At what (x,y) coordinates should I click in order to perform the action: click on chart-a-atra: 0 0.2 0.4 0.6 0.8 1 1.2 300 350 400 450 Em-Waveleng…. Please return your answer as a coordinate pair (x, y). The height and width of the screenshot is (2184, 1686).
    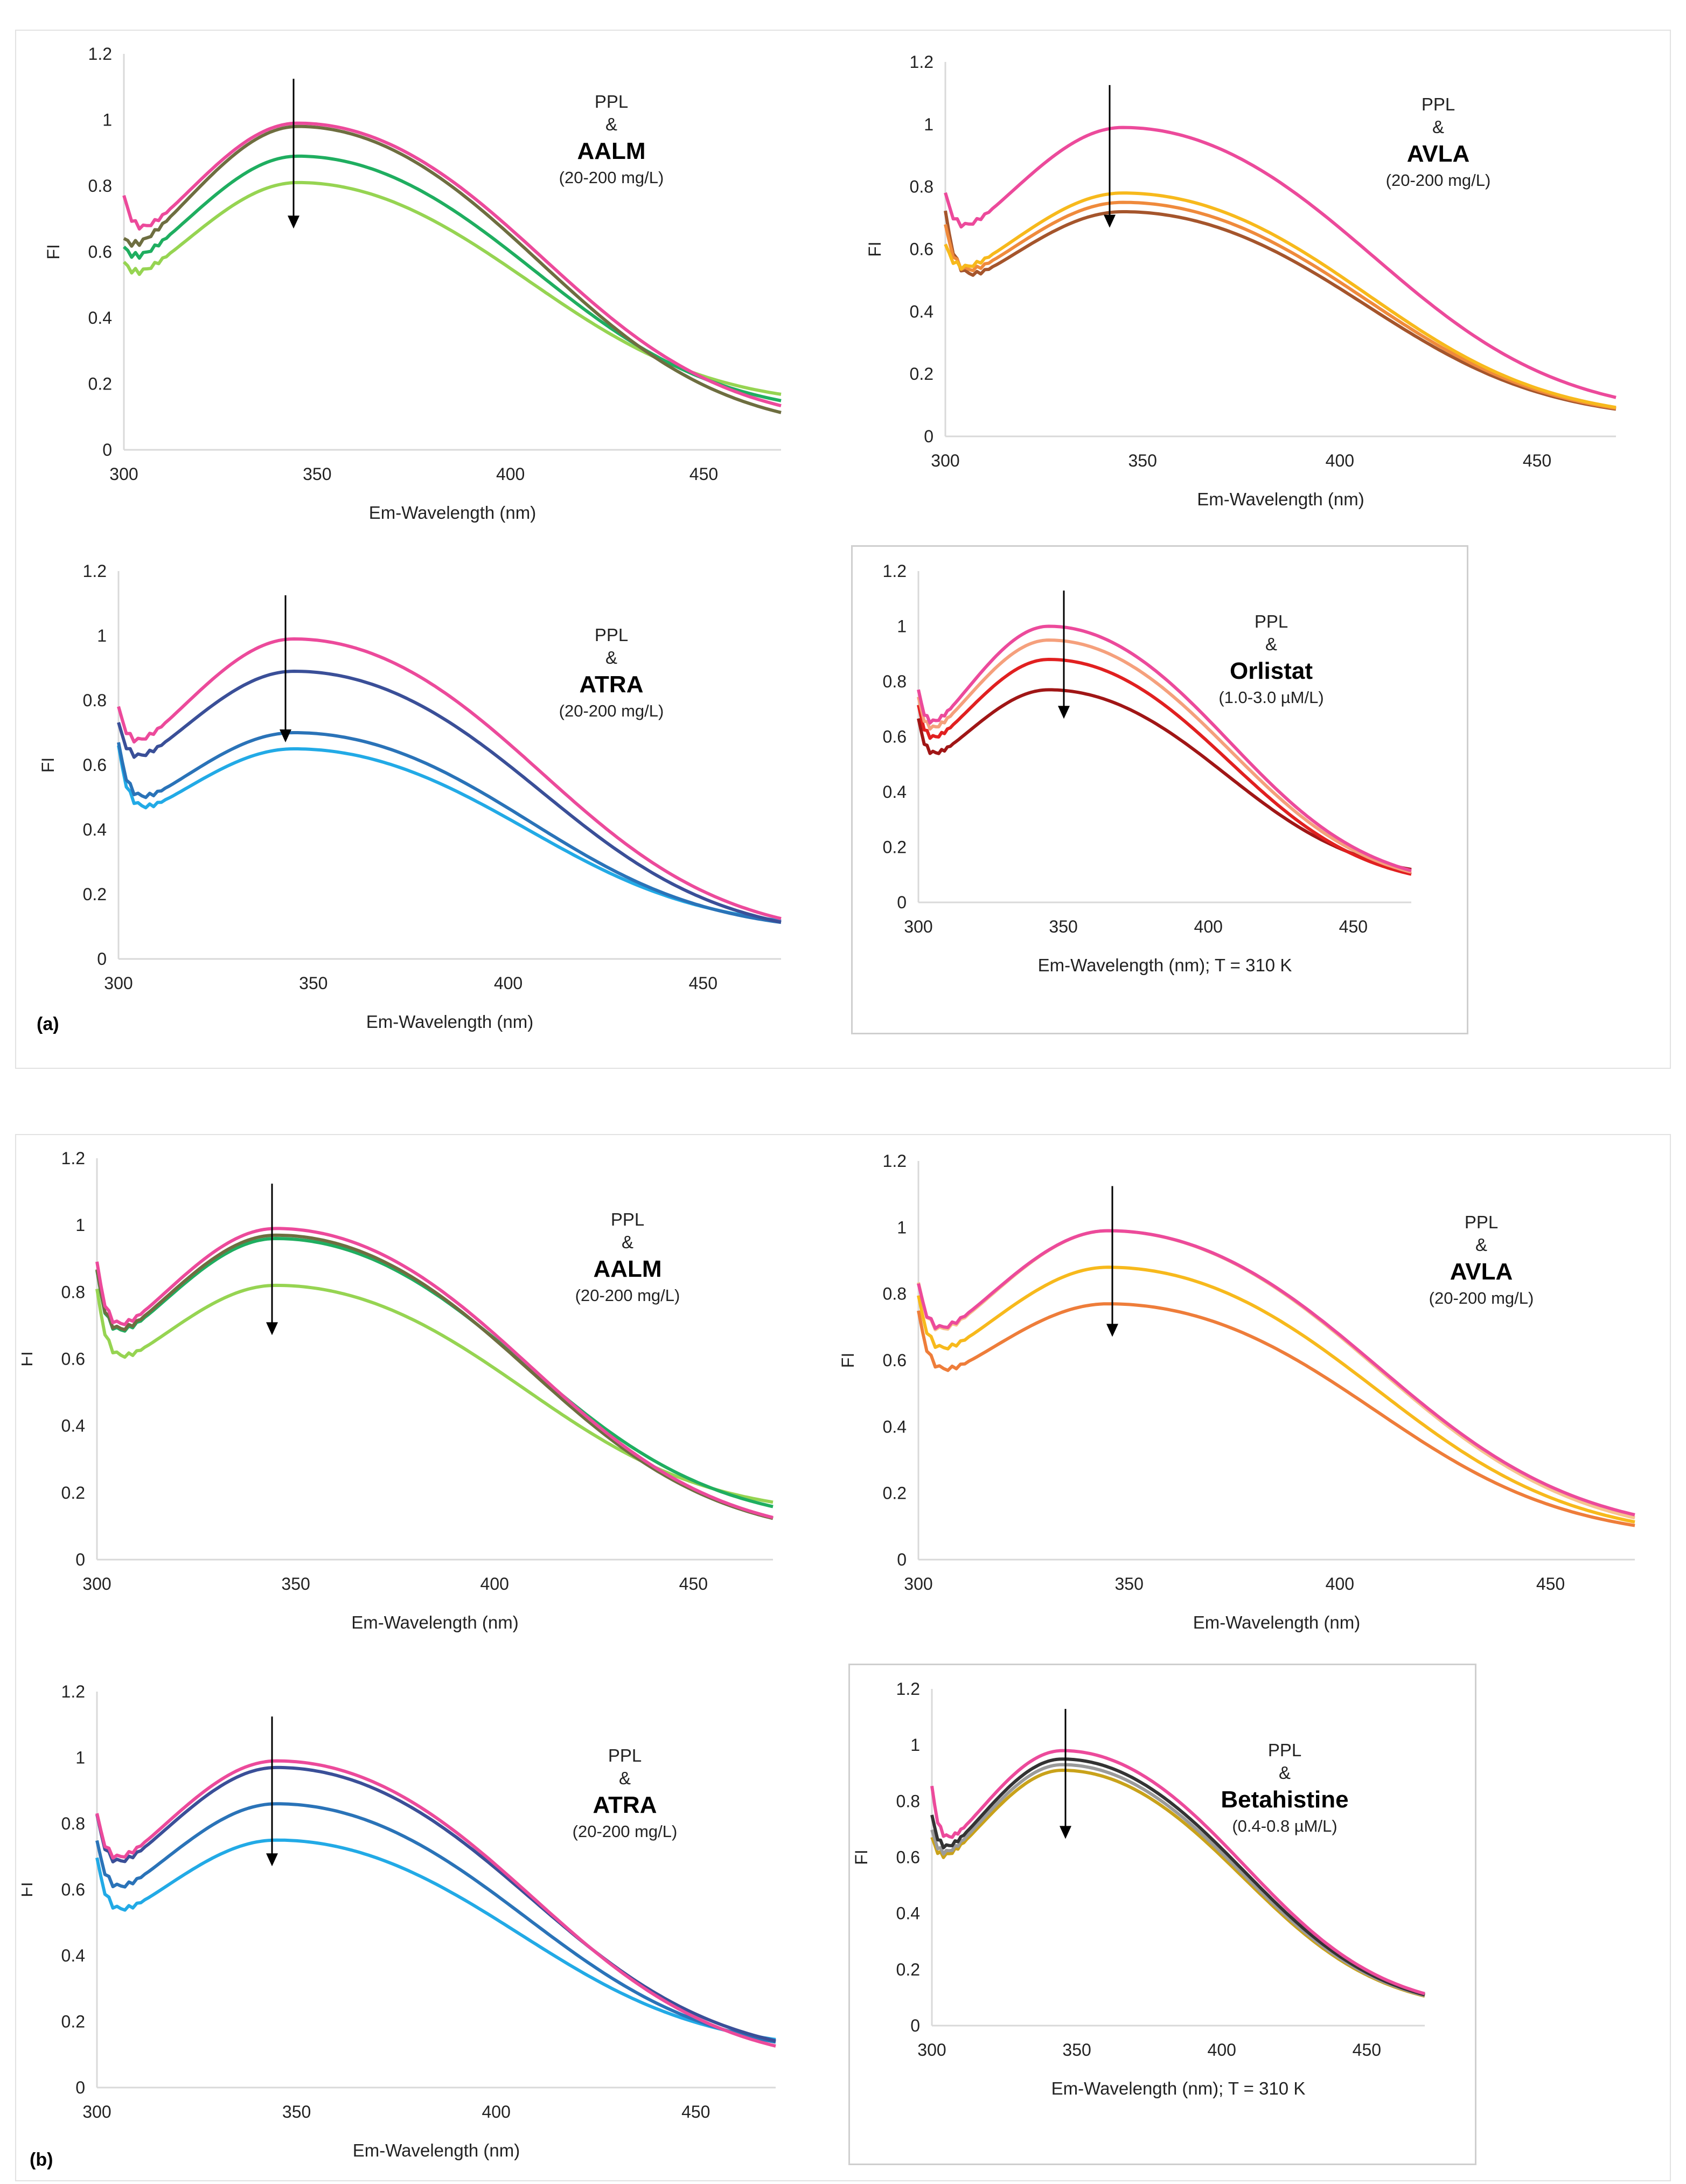
    Looking at the image, I should click on (410, 796).